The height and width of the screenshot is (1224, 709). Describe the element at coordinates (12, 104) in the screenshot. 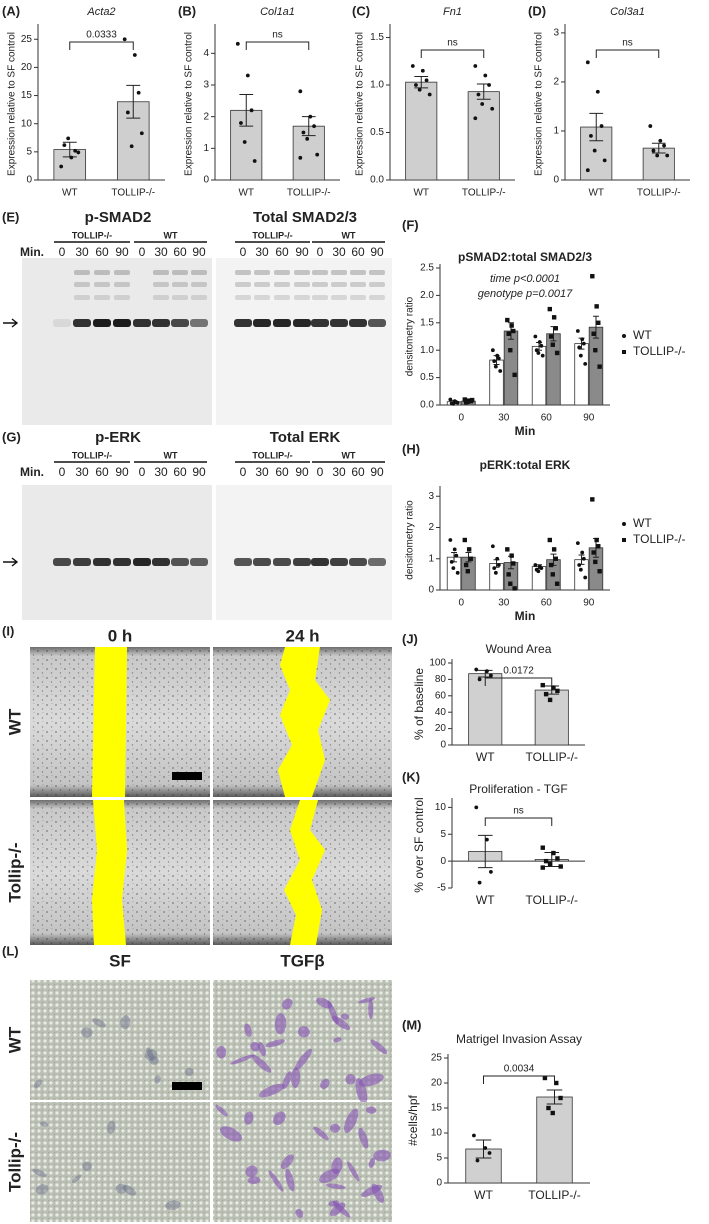

I see `y-axis-label: Expression relative to SF control` at that location.